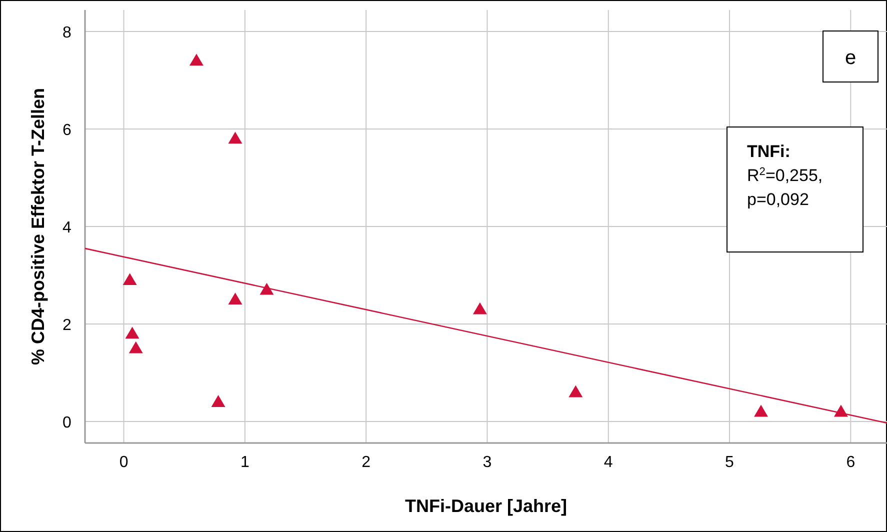  I want to click on x-axis-title: TNFi-Dauer [Jahre], so click(486, 506).